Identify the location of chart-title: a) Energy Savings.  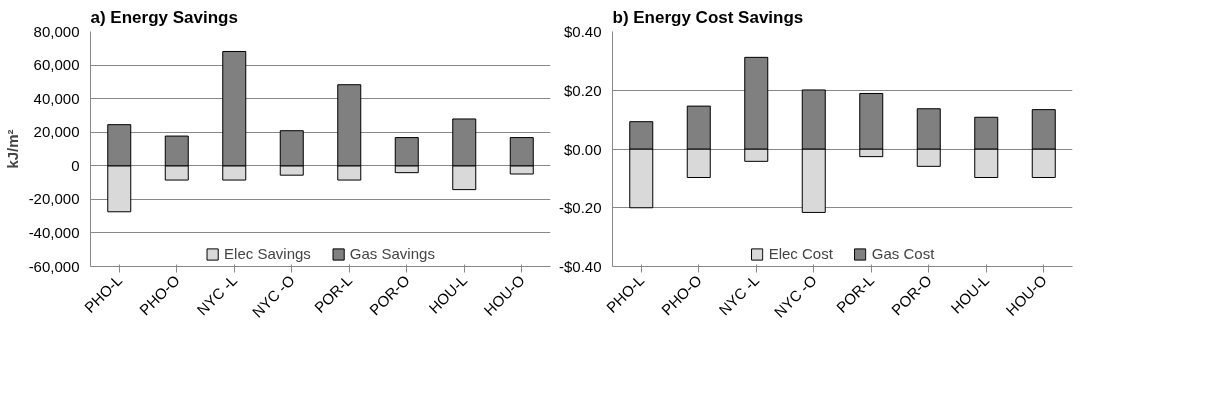
(164, 17).